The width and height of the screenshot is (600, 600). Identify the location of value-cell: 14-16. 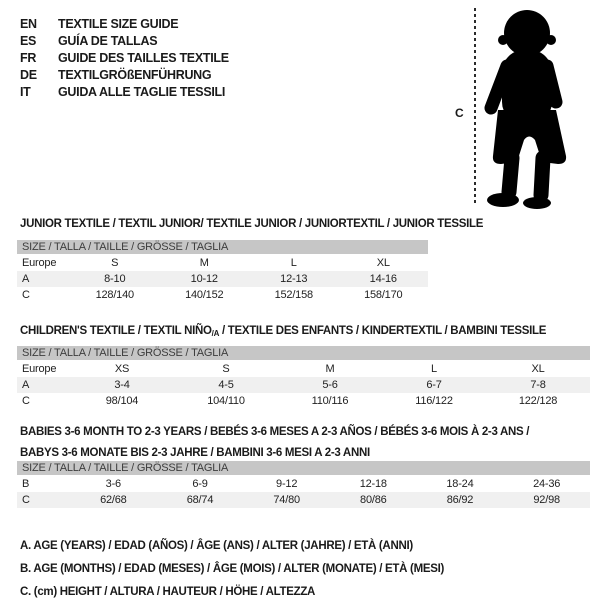
(383, 279).